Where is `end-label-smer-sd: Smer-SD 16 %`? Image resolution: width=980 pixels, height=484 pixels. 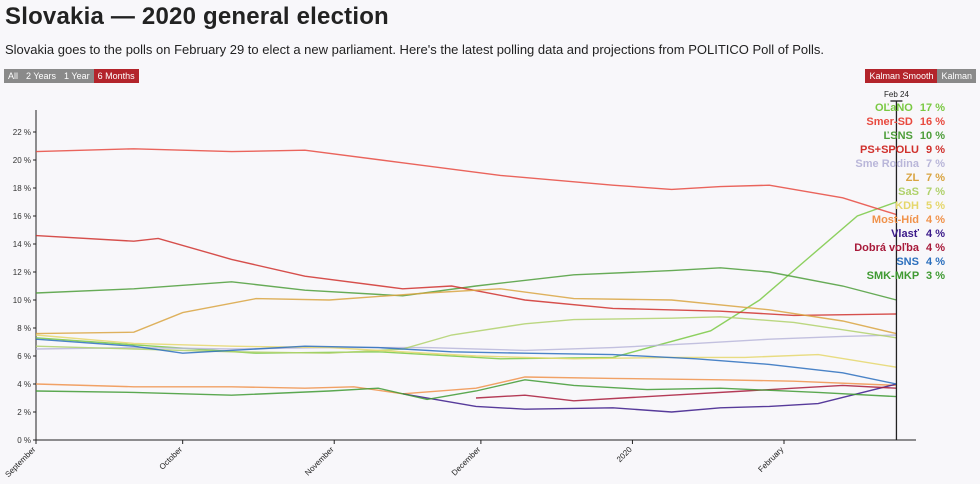
end-label-smer-sd: Smer-SD 16 % is located at coordinates (905, 122).